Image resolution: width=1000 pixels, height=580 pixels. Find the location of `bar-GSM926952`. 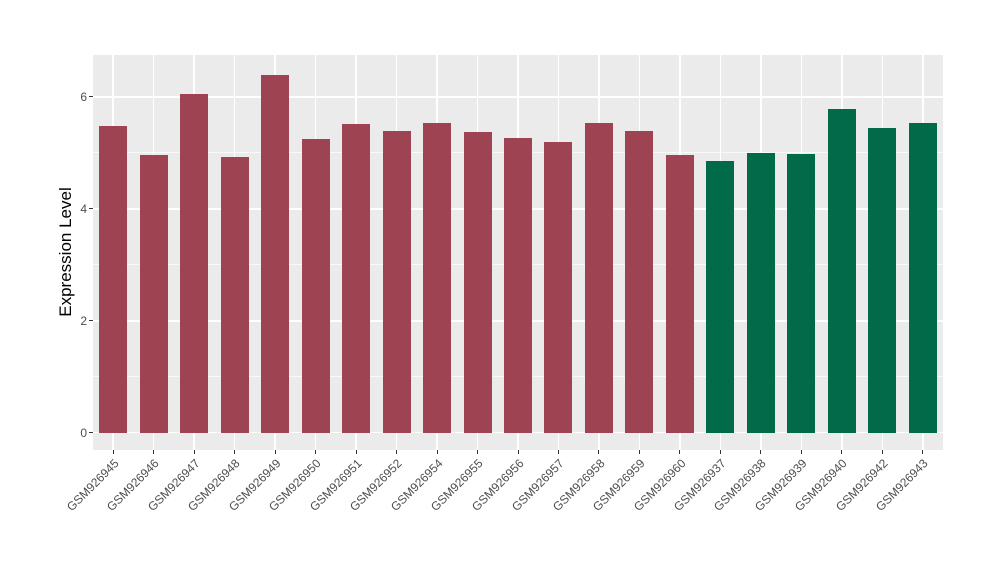

bar-GSM926952 is located at coordinates (396, 282).